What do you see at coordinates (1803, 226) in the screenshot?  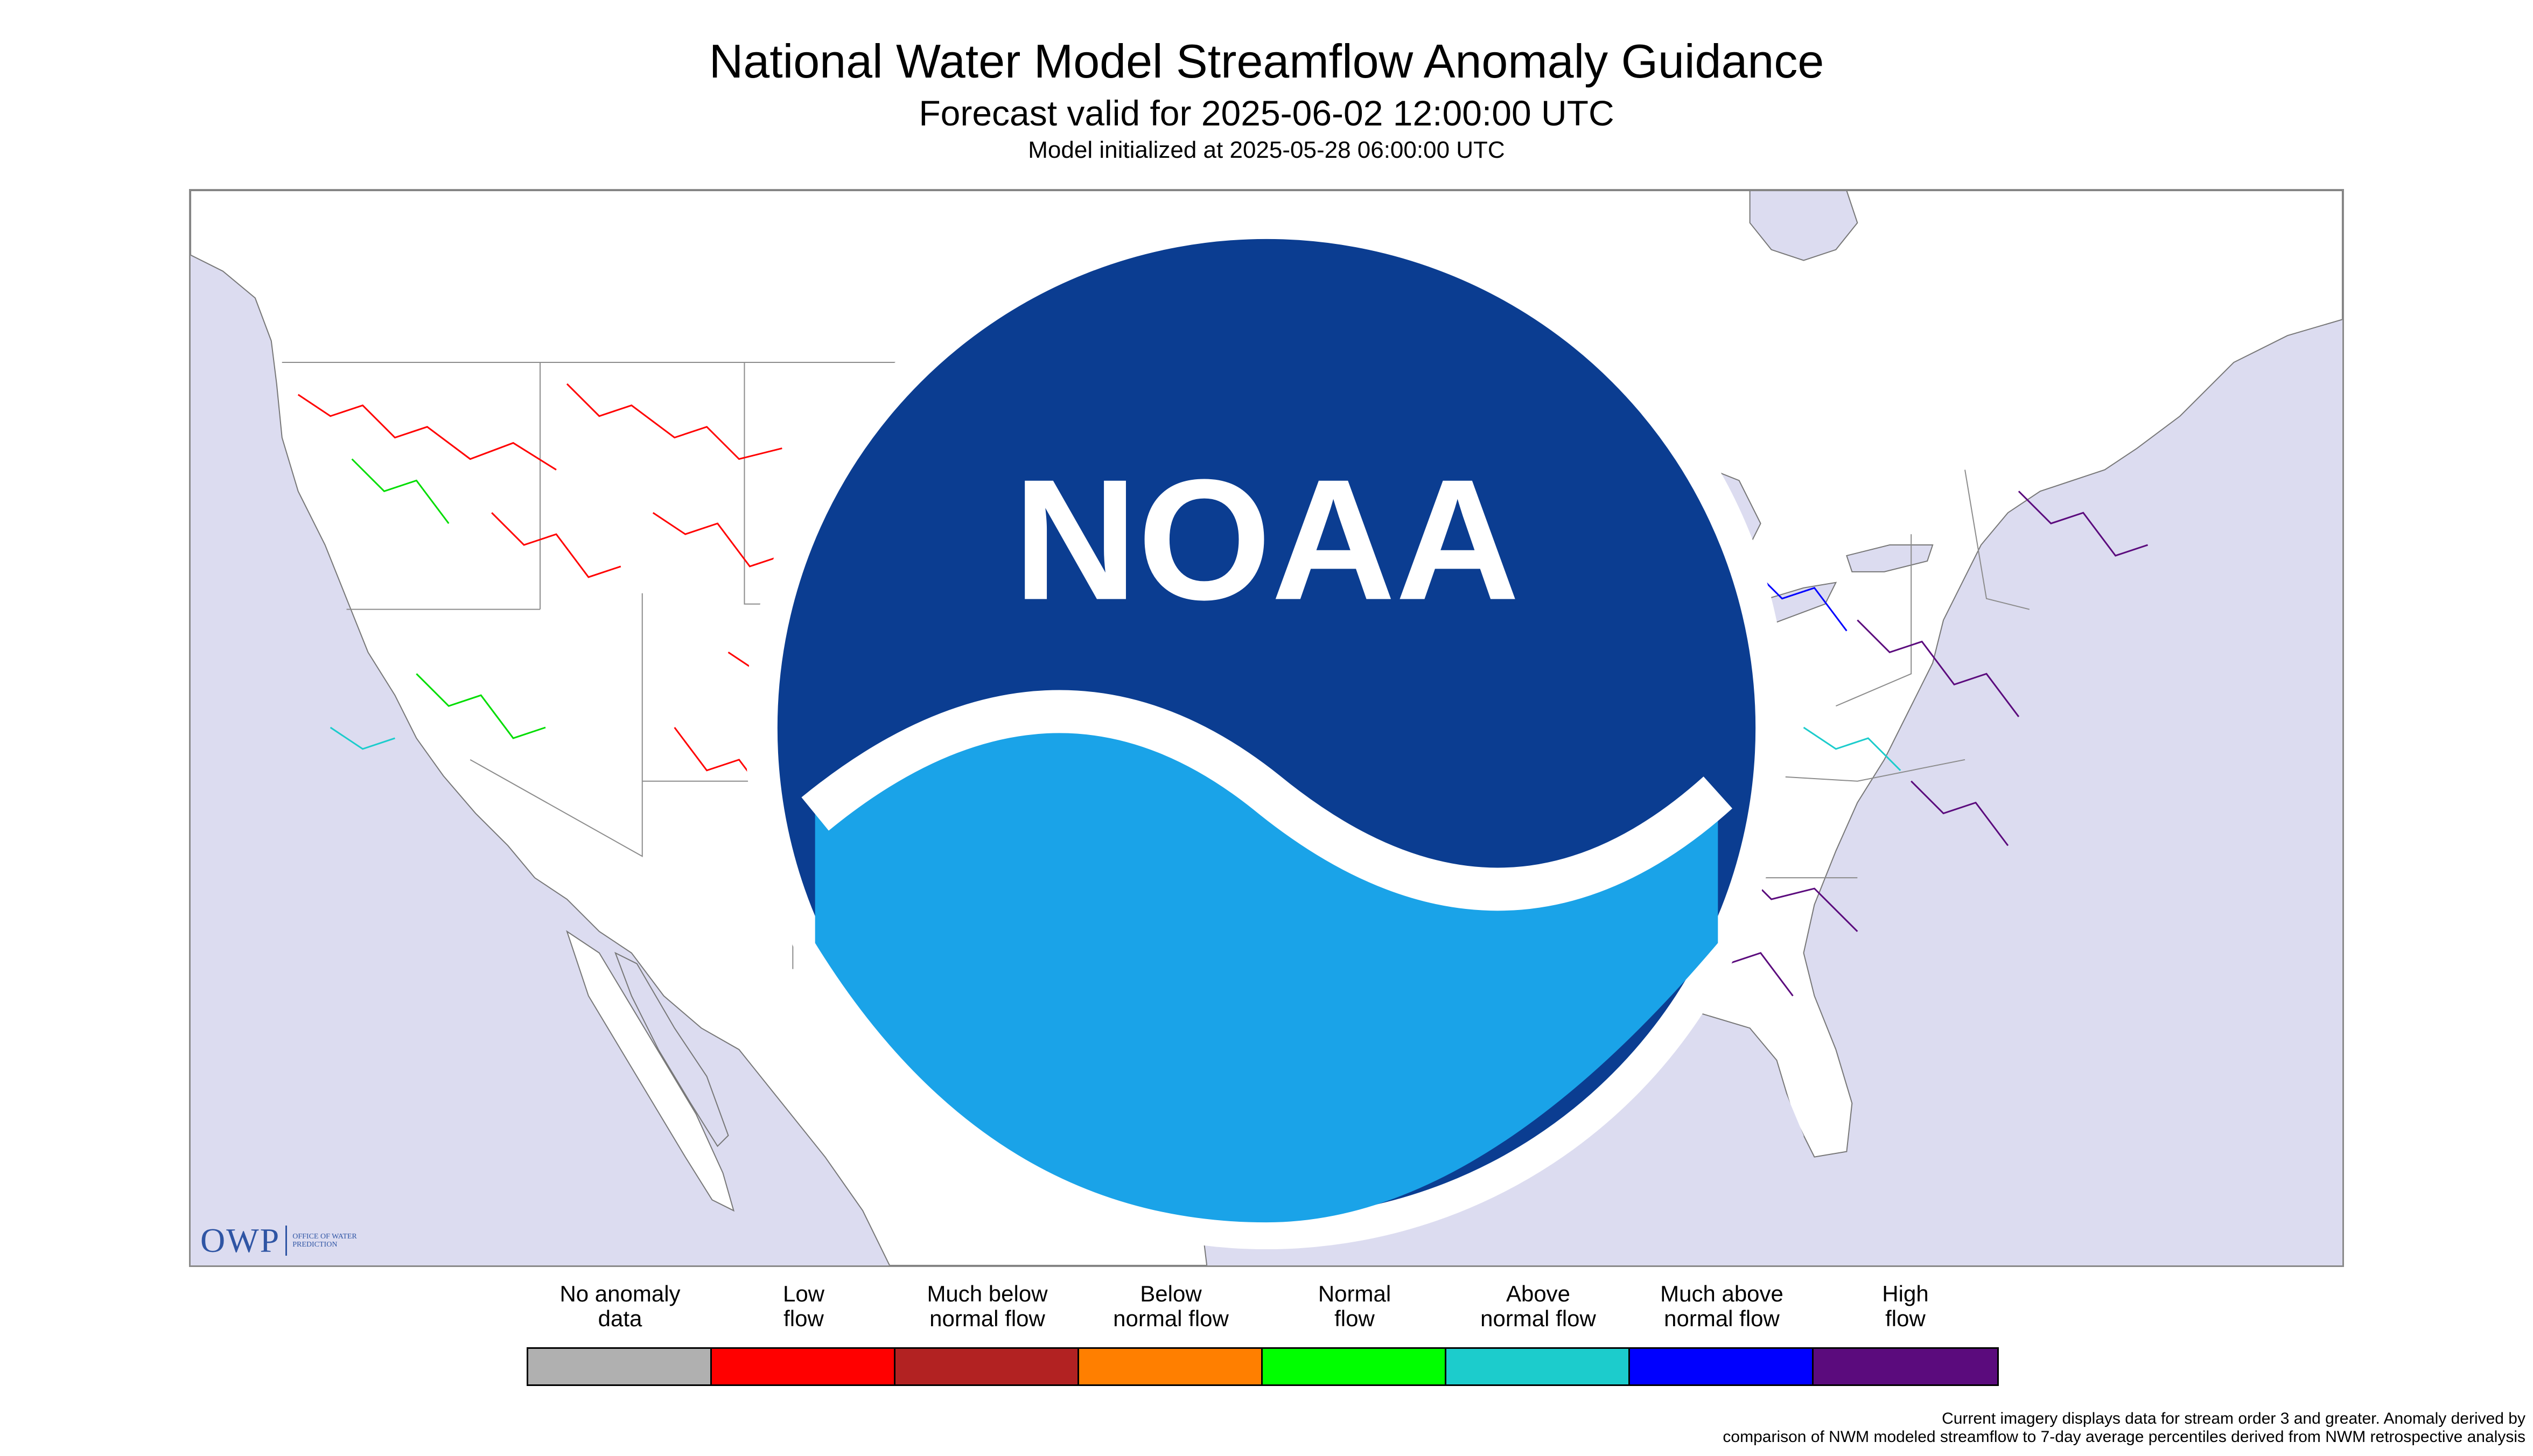 I see `hudson-bay` at bounding box center [1803, 226].